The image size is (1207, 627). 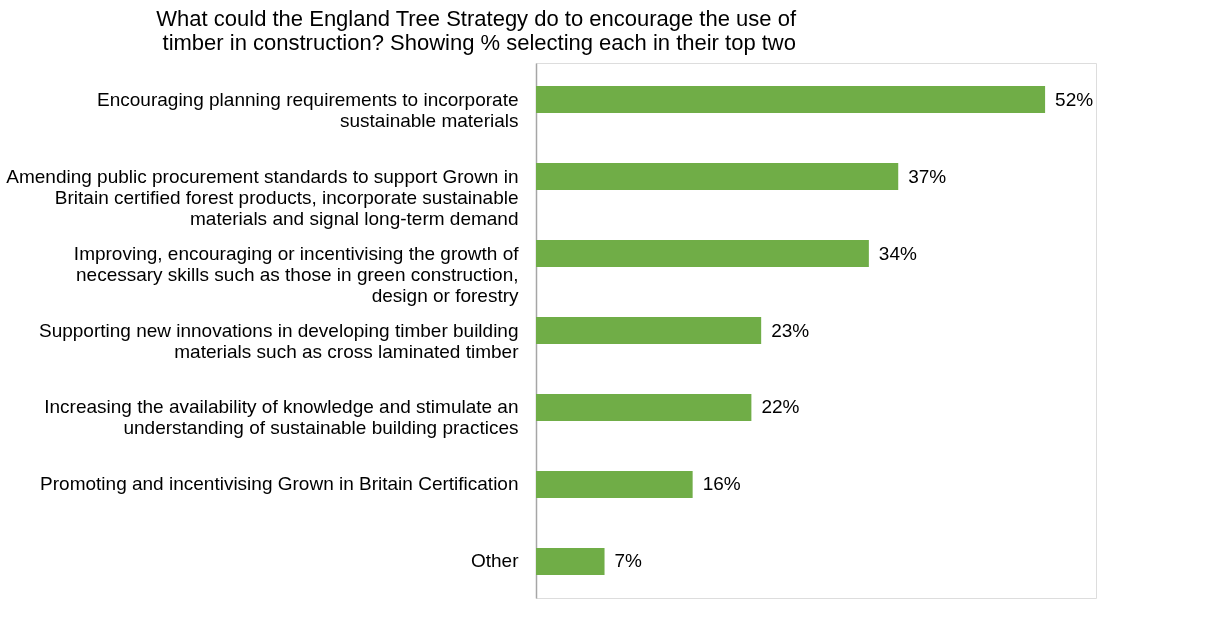 What do you see at coordinates (262, 197) in the screenshot?
I see `y-tick-label: Amending public procurement standards to support Grown in Britain certified forest products, incorporate sustainable materials and signal long-term demand` at bounding box center [262, 197].